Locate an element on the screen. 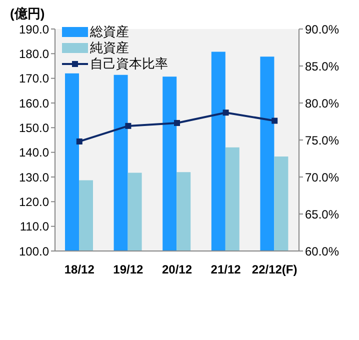 The width and height of the screenshot is (359, 340). y-tick-label: 130.0 is located at coordinates (34, 177).